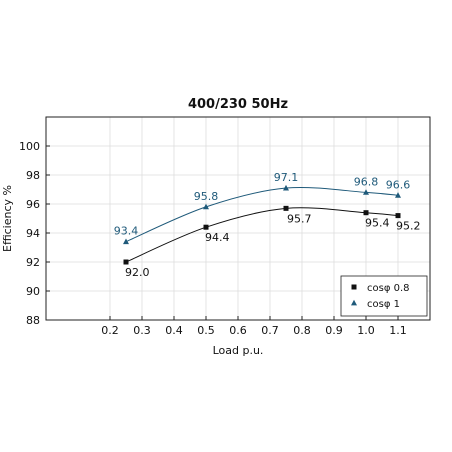  Describe the element at coordinates (33, 175) in the screenshot. I see `y-tick-label: 98` at that location.